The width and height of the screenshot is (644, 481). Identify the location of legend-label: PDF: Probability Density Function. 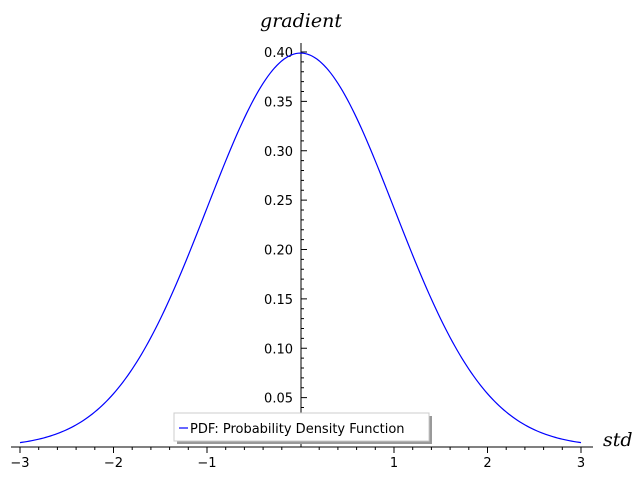
(297, 429).